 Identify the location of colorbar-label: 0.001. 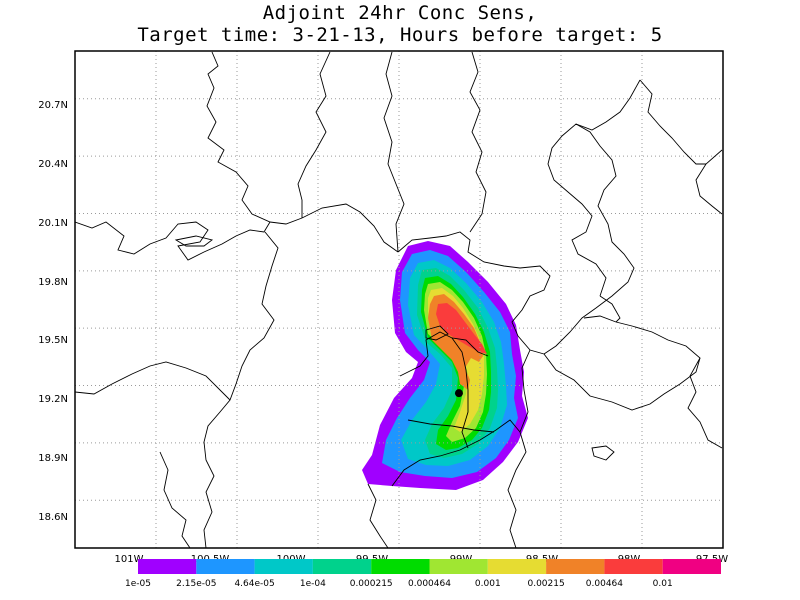
(488, 584).